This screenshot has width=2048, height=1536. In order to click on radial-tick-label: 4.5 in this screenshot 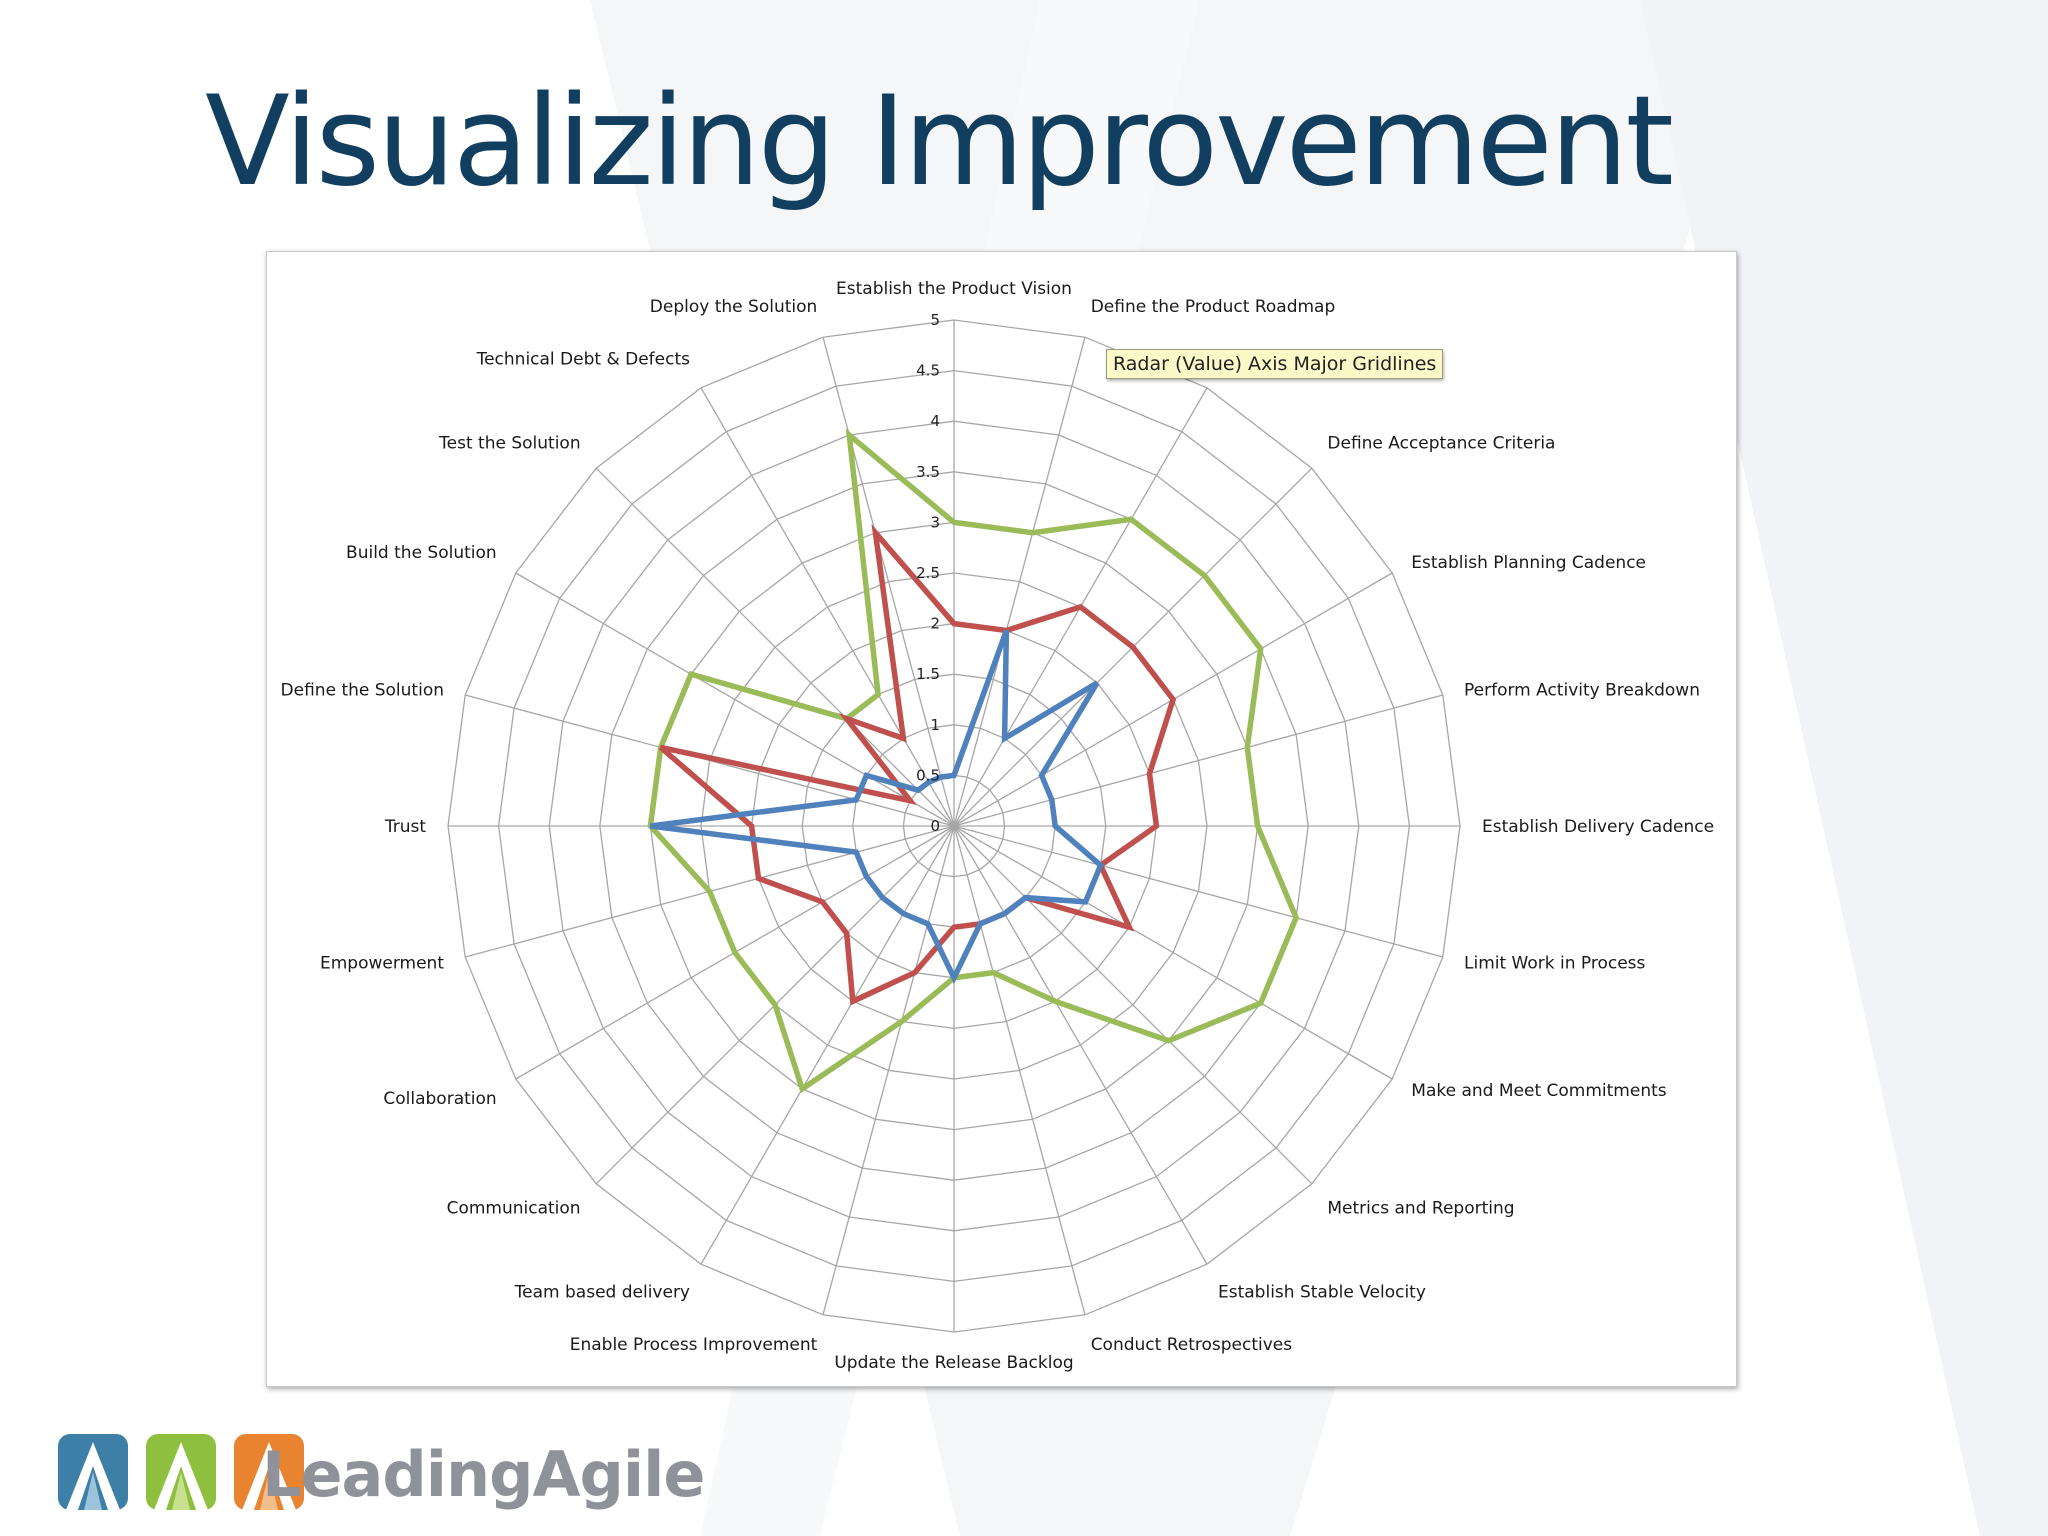, I will do `click(928, 371)`.